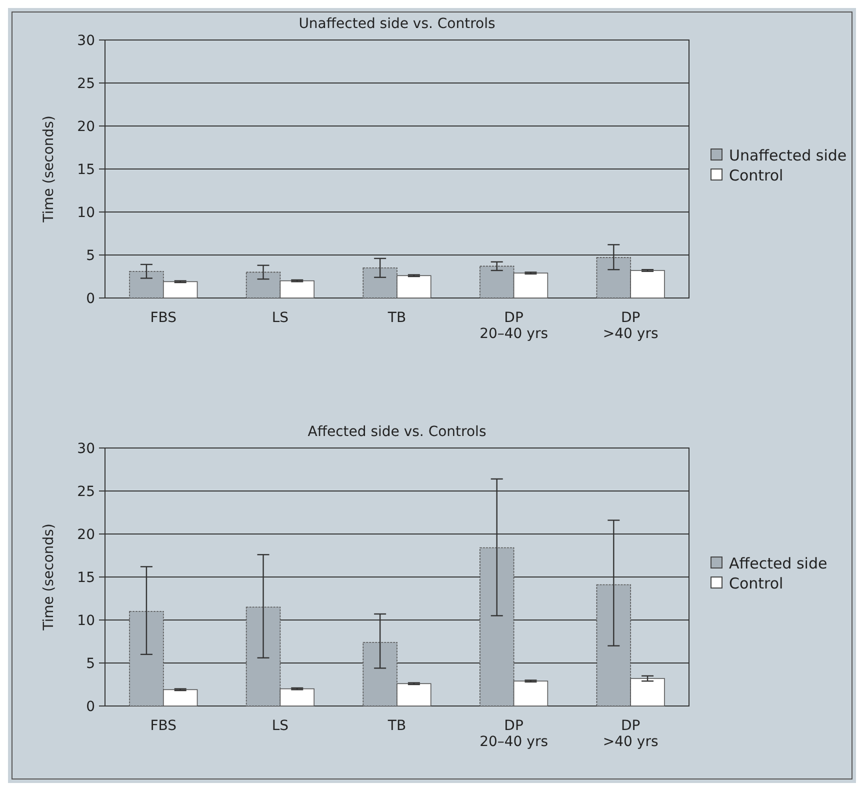  What do you see at coordinates (397, 432) in the screenshot?
I see `chart-title: Affected side vs. Controls` at bounding box center [397, 432].